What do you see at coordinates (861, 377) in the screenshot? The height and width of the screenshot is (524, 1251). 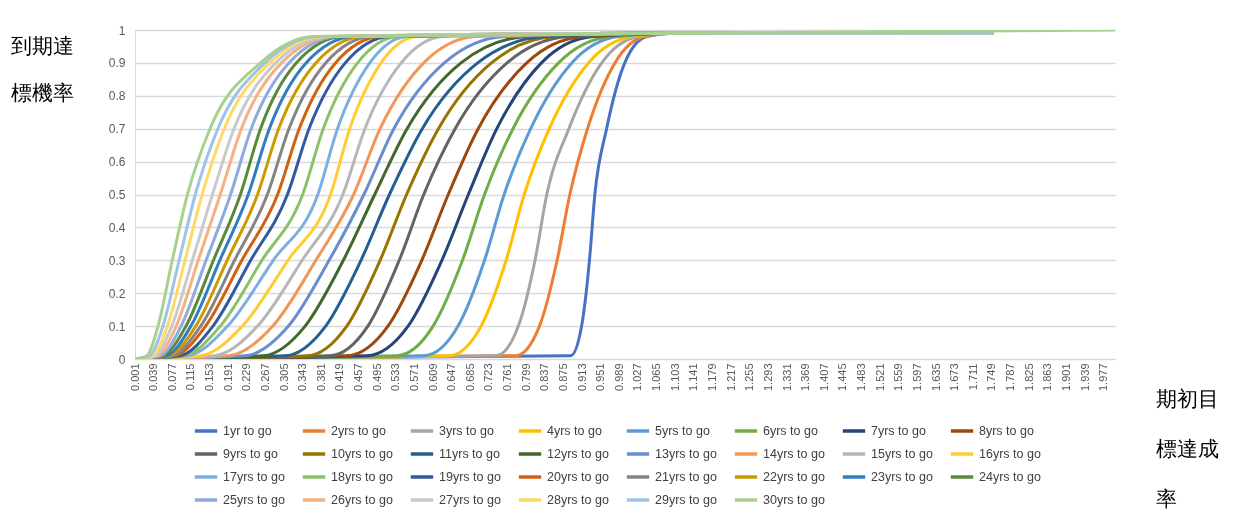 I see `x-tick-label: 1.483` at bounding box center [861, 377].